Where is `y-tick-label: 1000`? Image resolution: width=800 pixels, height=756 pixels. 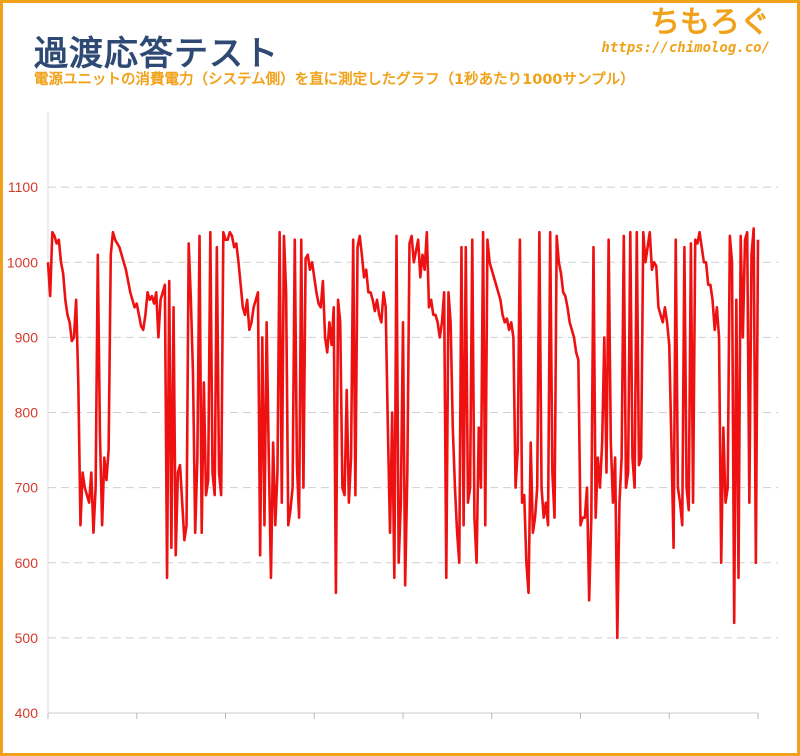 y-tick-label: 1000 is located at coordinates (22, 262).